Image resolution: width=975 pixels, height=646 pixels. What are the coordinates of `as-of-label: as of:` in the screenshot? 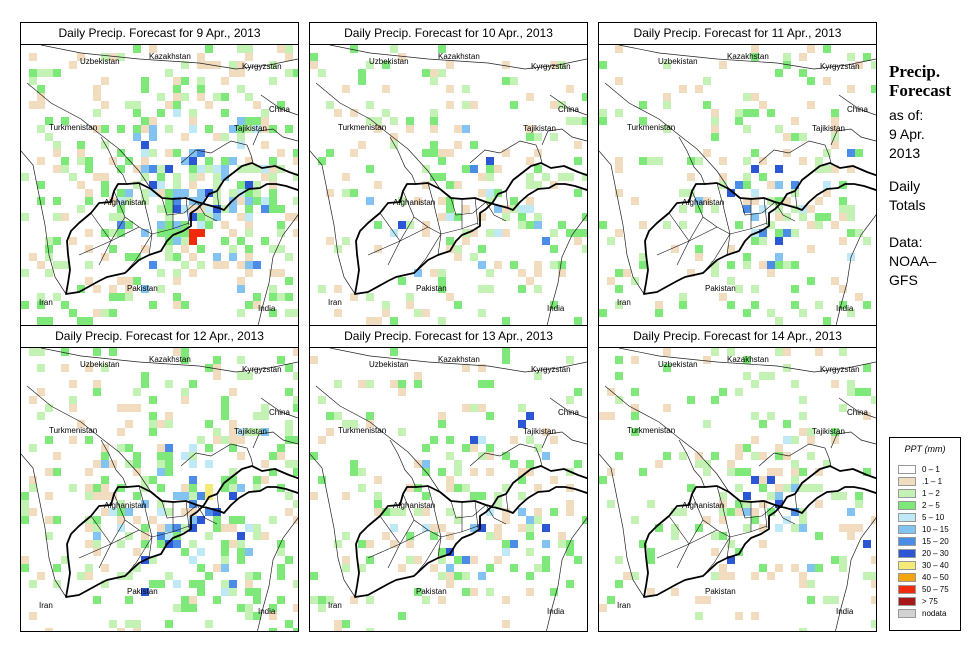 It's located at (906, 115).